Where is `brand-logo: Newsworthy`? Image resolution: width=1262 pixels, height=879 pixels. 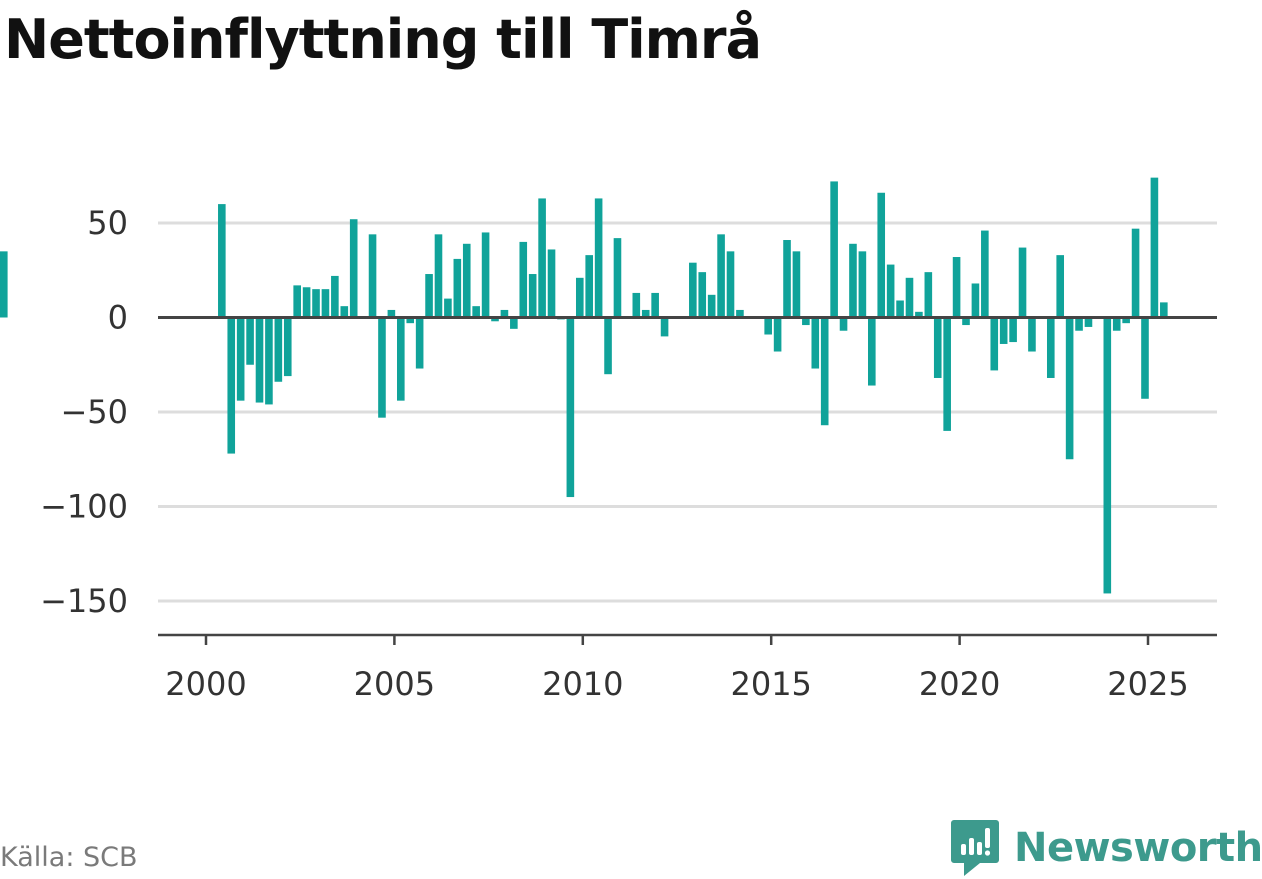
brand-logo: Newsworthy is located at coordinates (1106, 848).